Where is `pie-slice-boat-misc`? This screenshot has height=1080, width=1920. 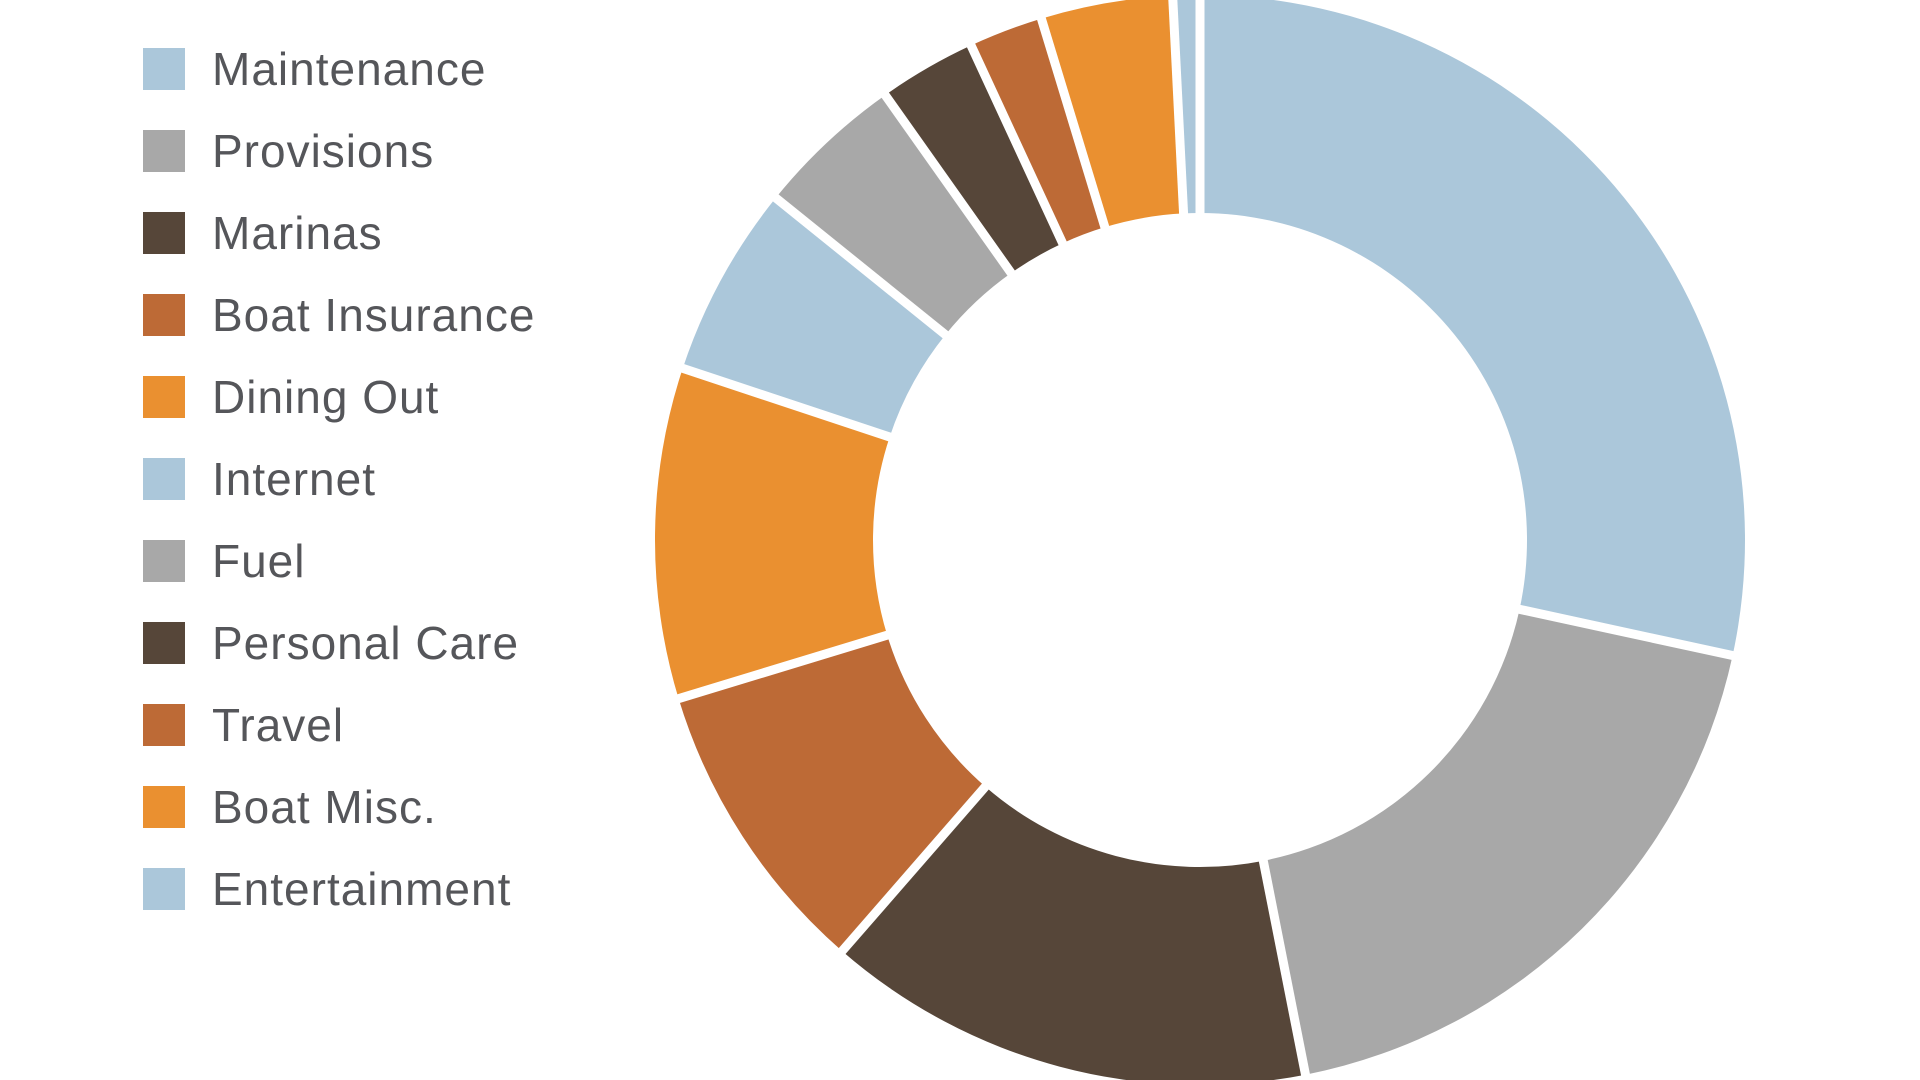 pie-slice-boat-misc is located at coordinates (1112, 114).